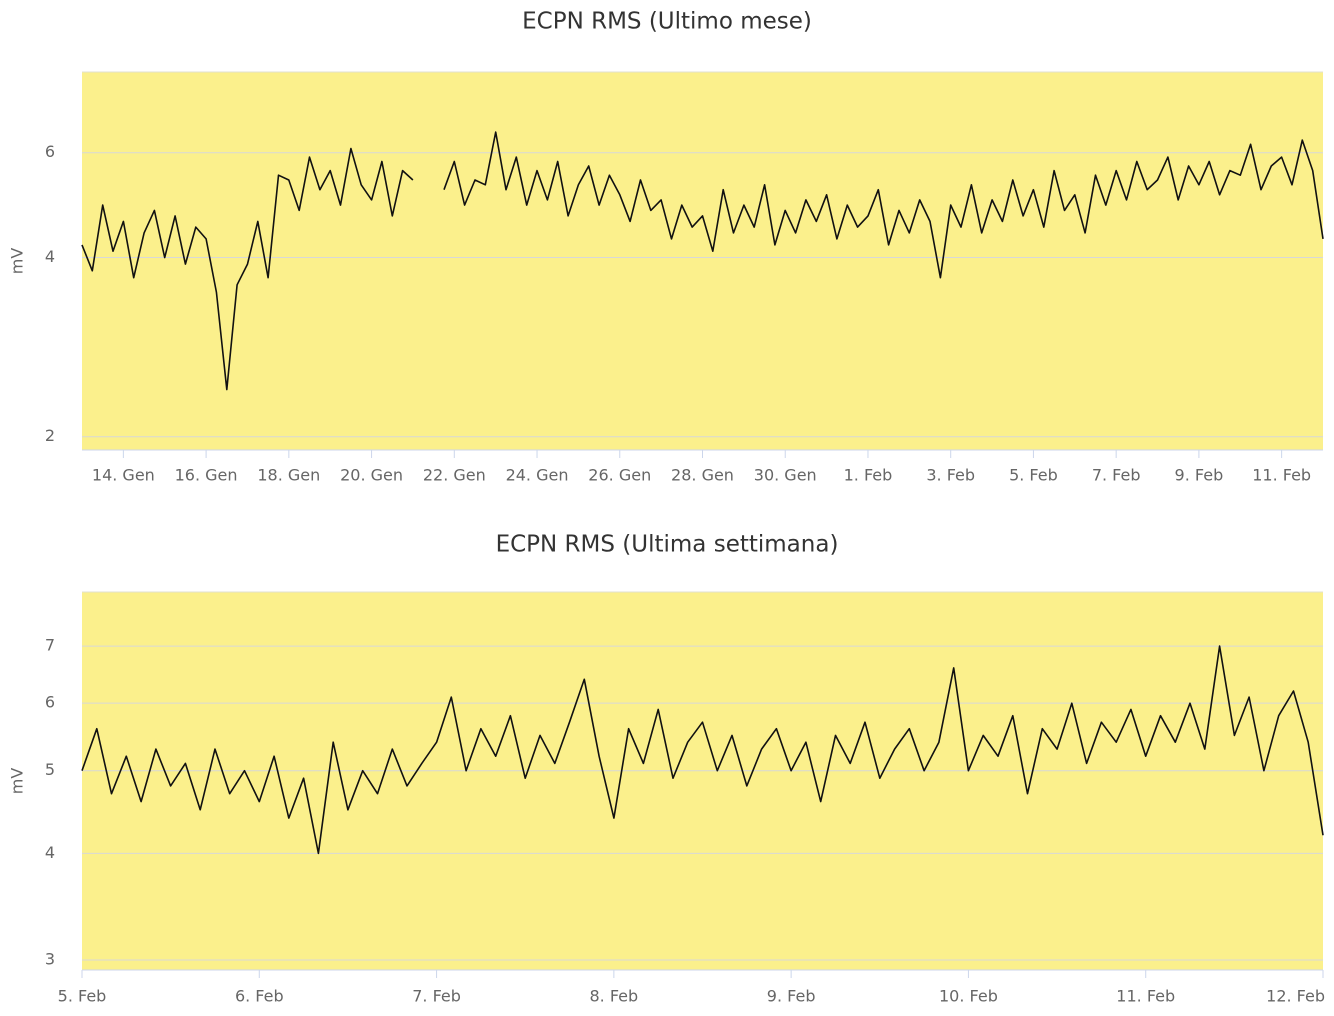  I want to click on y-tick-label: 5, so click(50, 769).